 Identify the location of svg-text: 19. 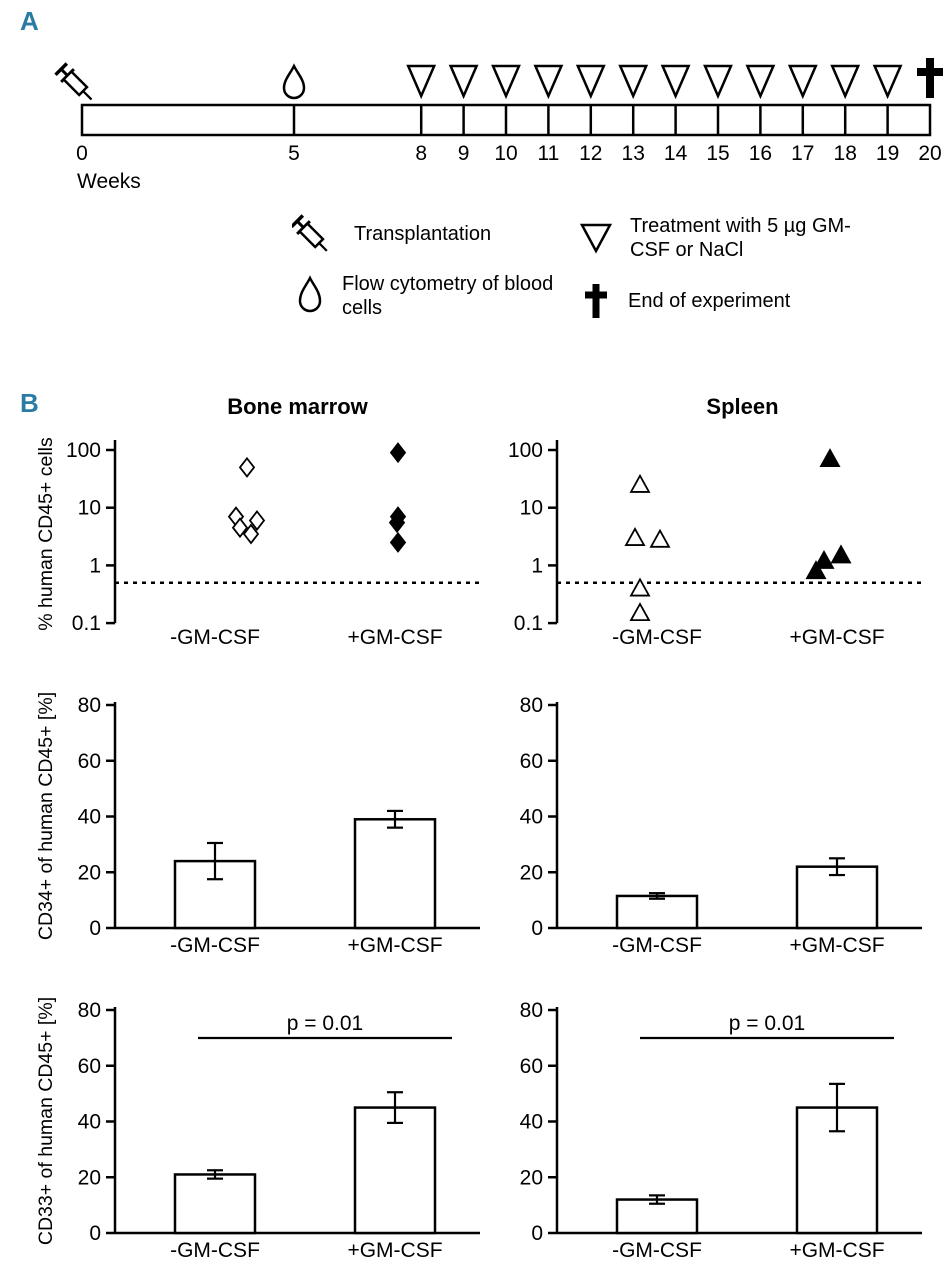
(887, 153).